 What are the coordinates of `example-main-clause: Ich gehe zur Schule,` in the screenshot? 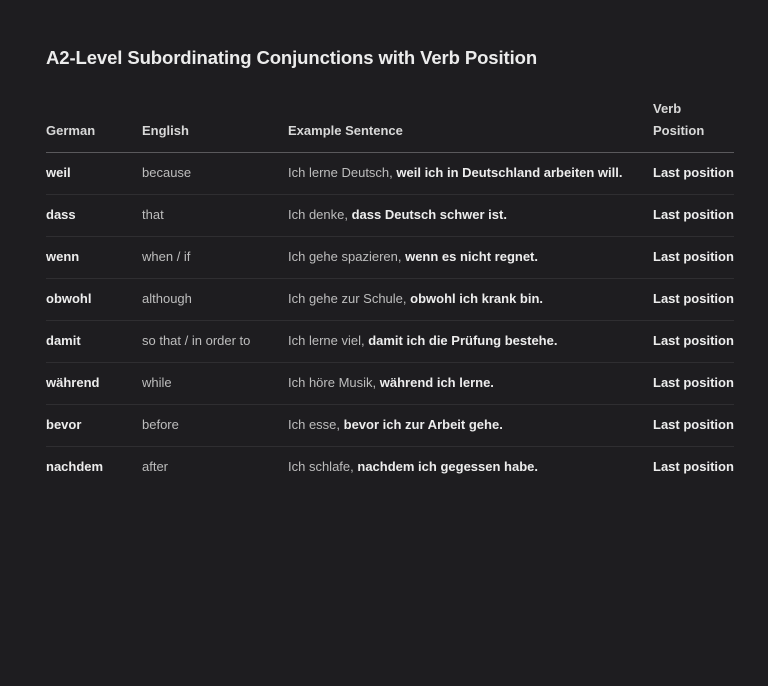 It's located at (349, 298).